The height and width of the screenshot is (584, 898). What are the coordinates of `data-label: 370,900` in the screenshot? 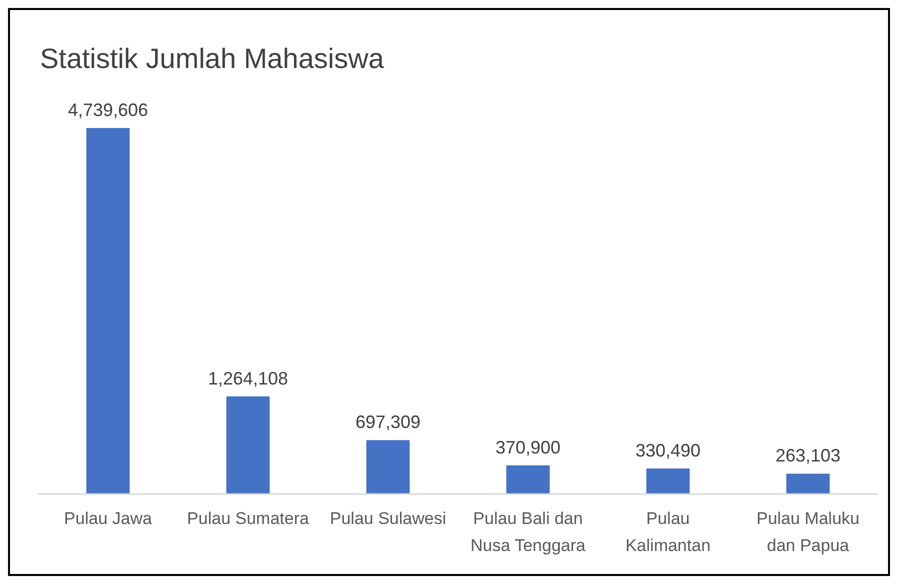 It's located at (528, 447).